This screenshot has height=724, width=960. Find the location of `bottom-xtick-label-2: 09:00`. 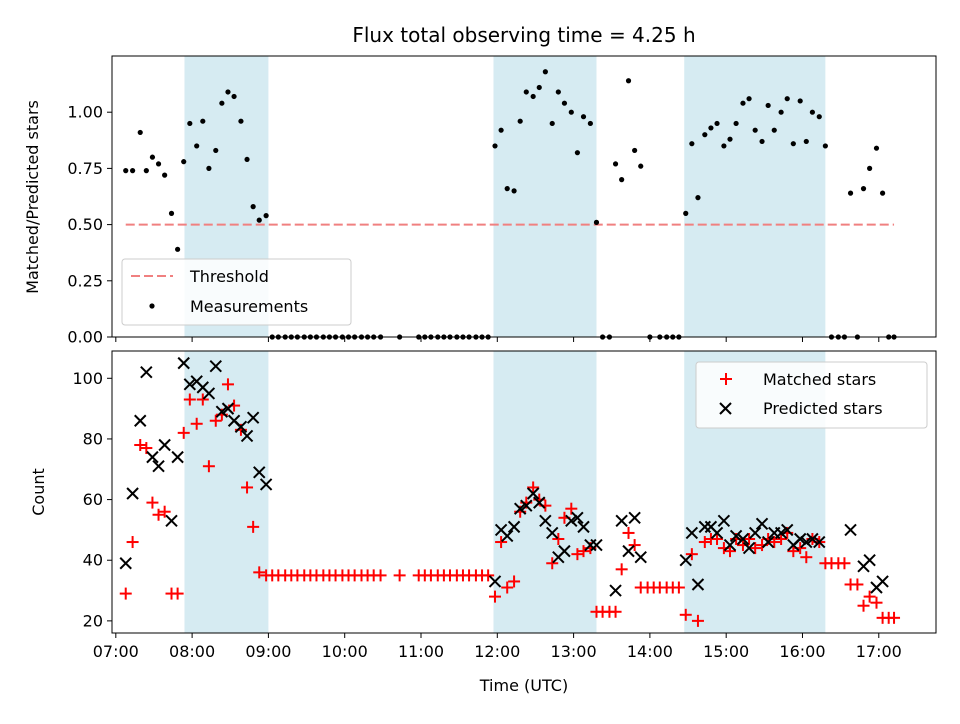

bottom-xtick-label-2: 09:00 is located at coordinates (268, 651).